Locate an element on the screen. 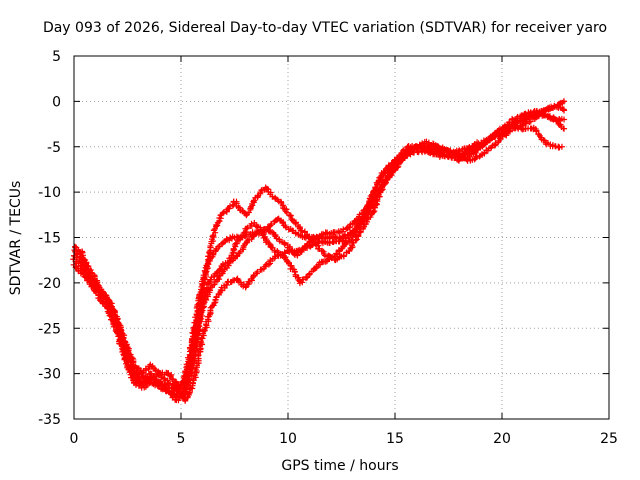 The width and height of the screenshot is (640, 480). y-tick-label: -5 is located at coordinates (54, 148).